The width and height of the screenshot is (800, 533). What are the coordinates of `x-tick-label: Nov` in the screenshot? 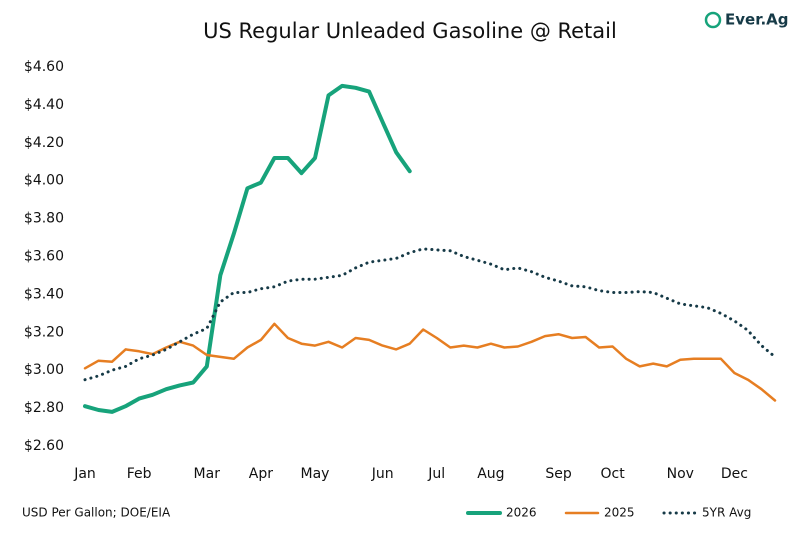 It's located at (680, 474).